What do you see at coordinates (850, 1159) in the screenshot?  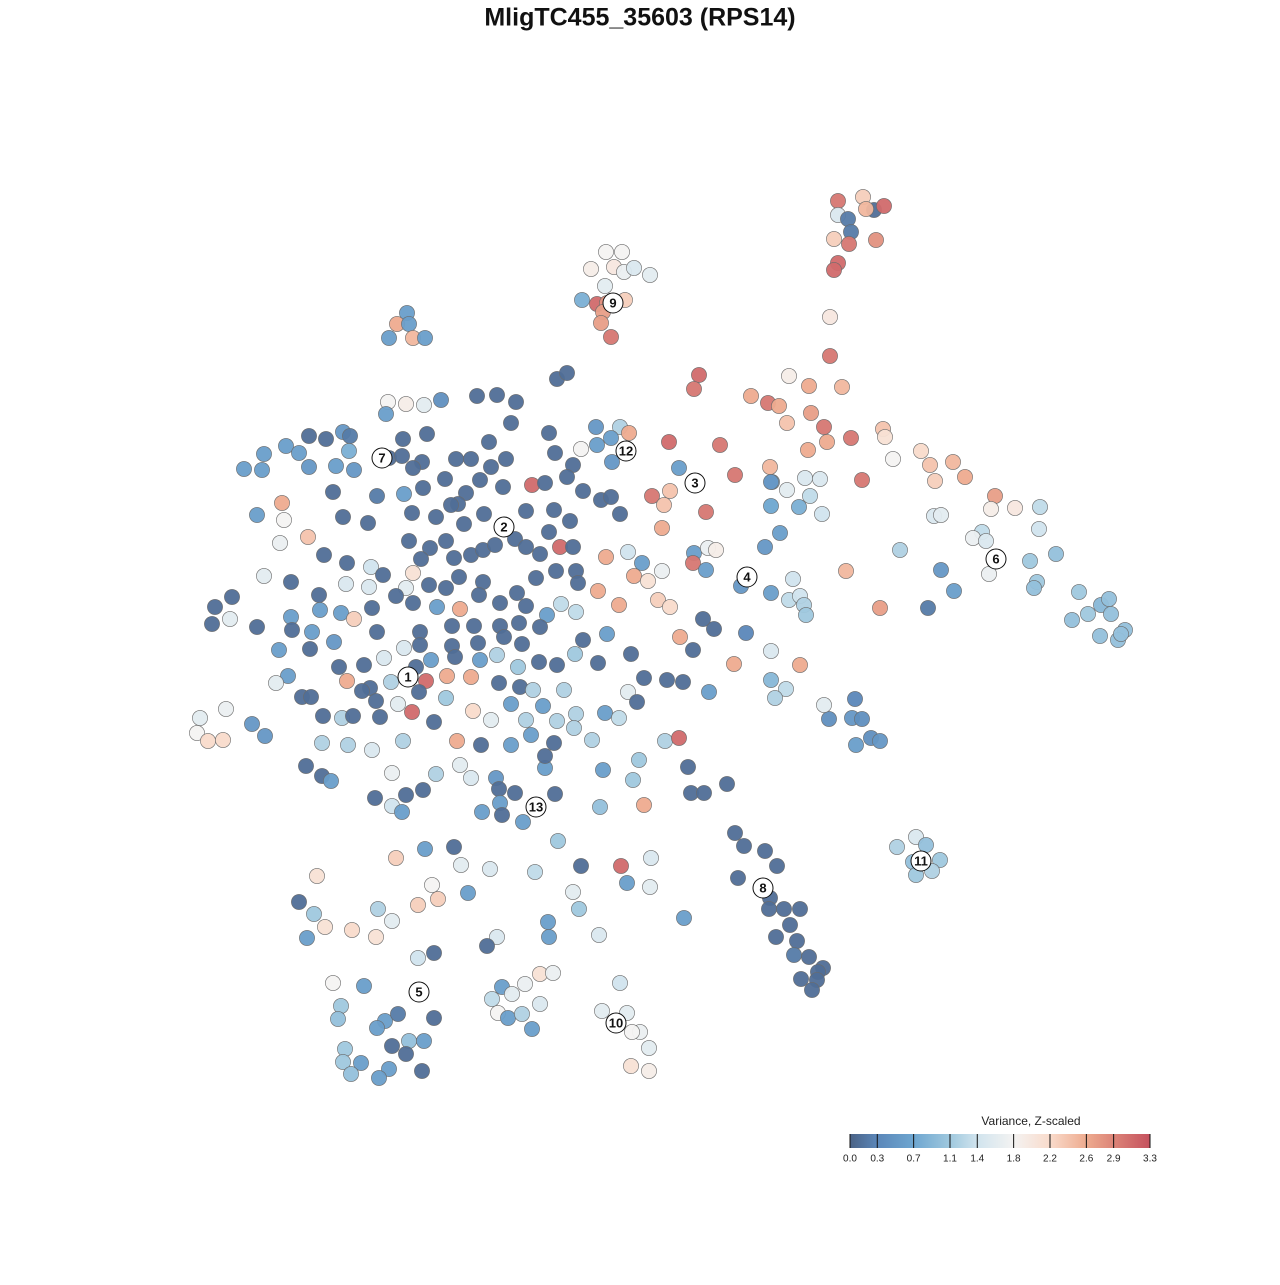 I see `colorbar-tick-label: 0.0` at bounding box center [850, 1159].